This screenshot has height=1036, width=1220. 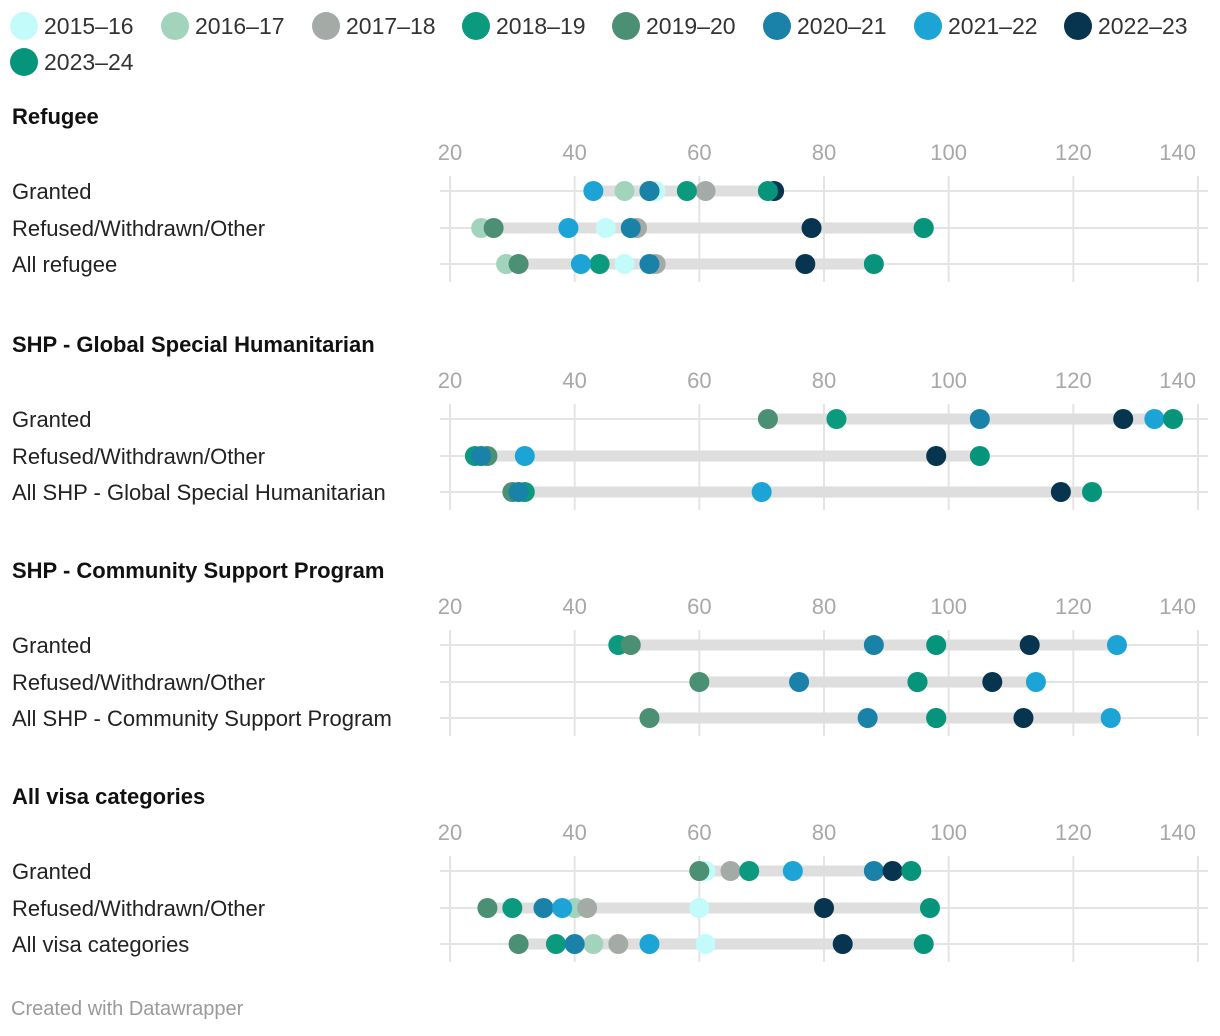 What do you see at coordinates (127, 1009) in the screenshot?
I see `footer-credit: Created with Datawrapper` at bounding box center [127, 1009].